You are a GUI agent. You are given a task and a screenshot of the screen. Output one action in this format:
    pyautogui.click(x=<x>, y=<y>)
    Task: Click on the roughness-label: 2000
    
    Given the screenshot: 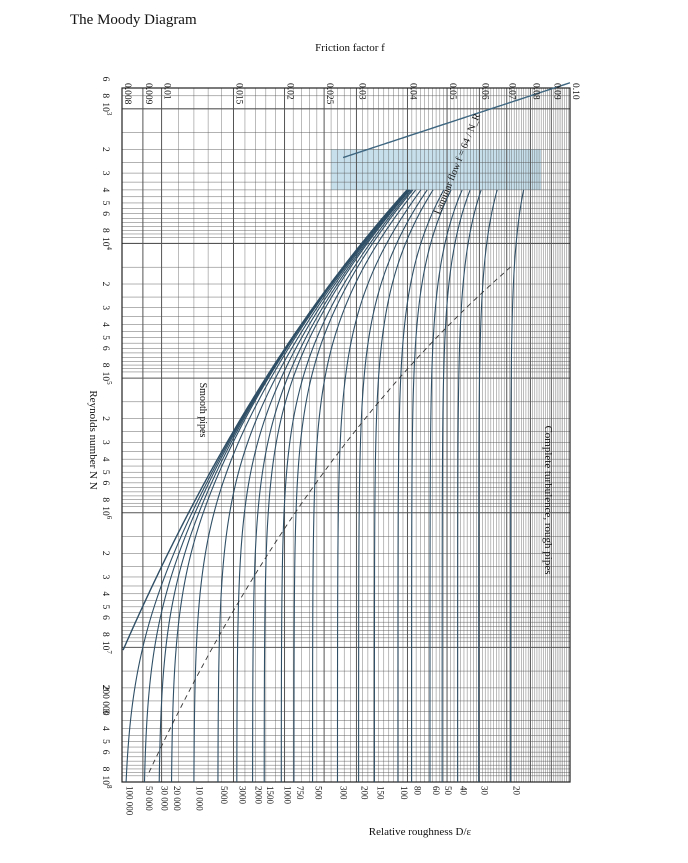 What is the action you would take?
    pyautogui.click(x=259, y=795)
    